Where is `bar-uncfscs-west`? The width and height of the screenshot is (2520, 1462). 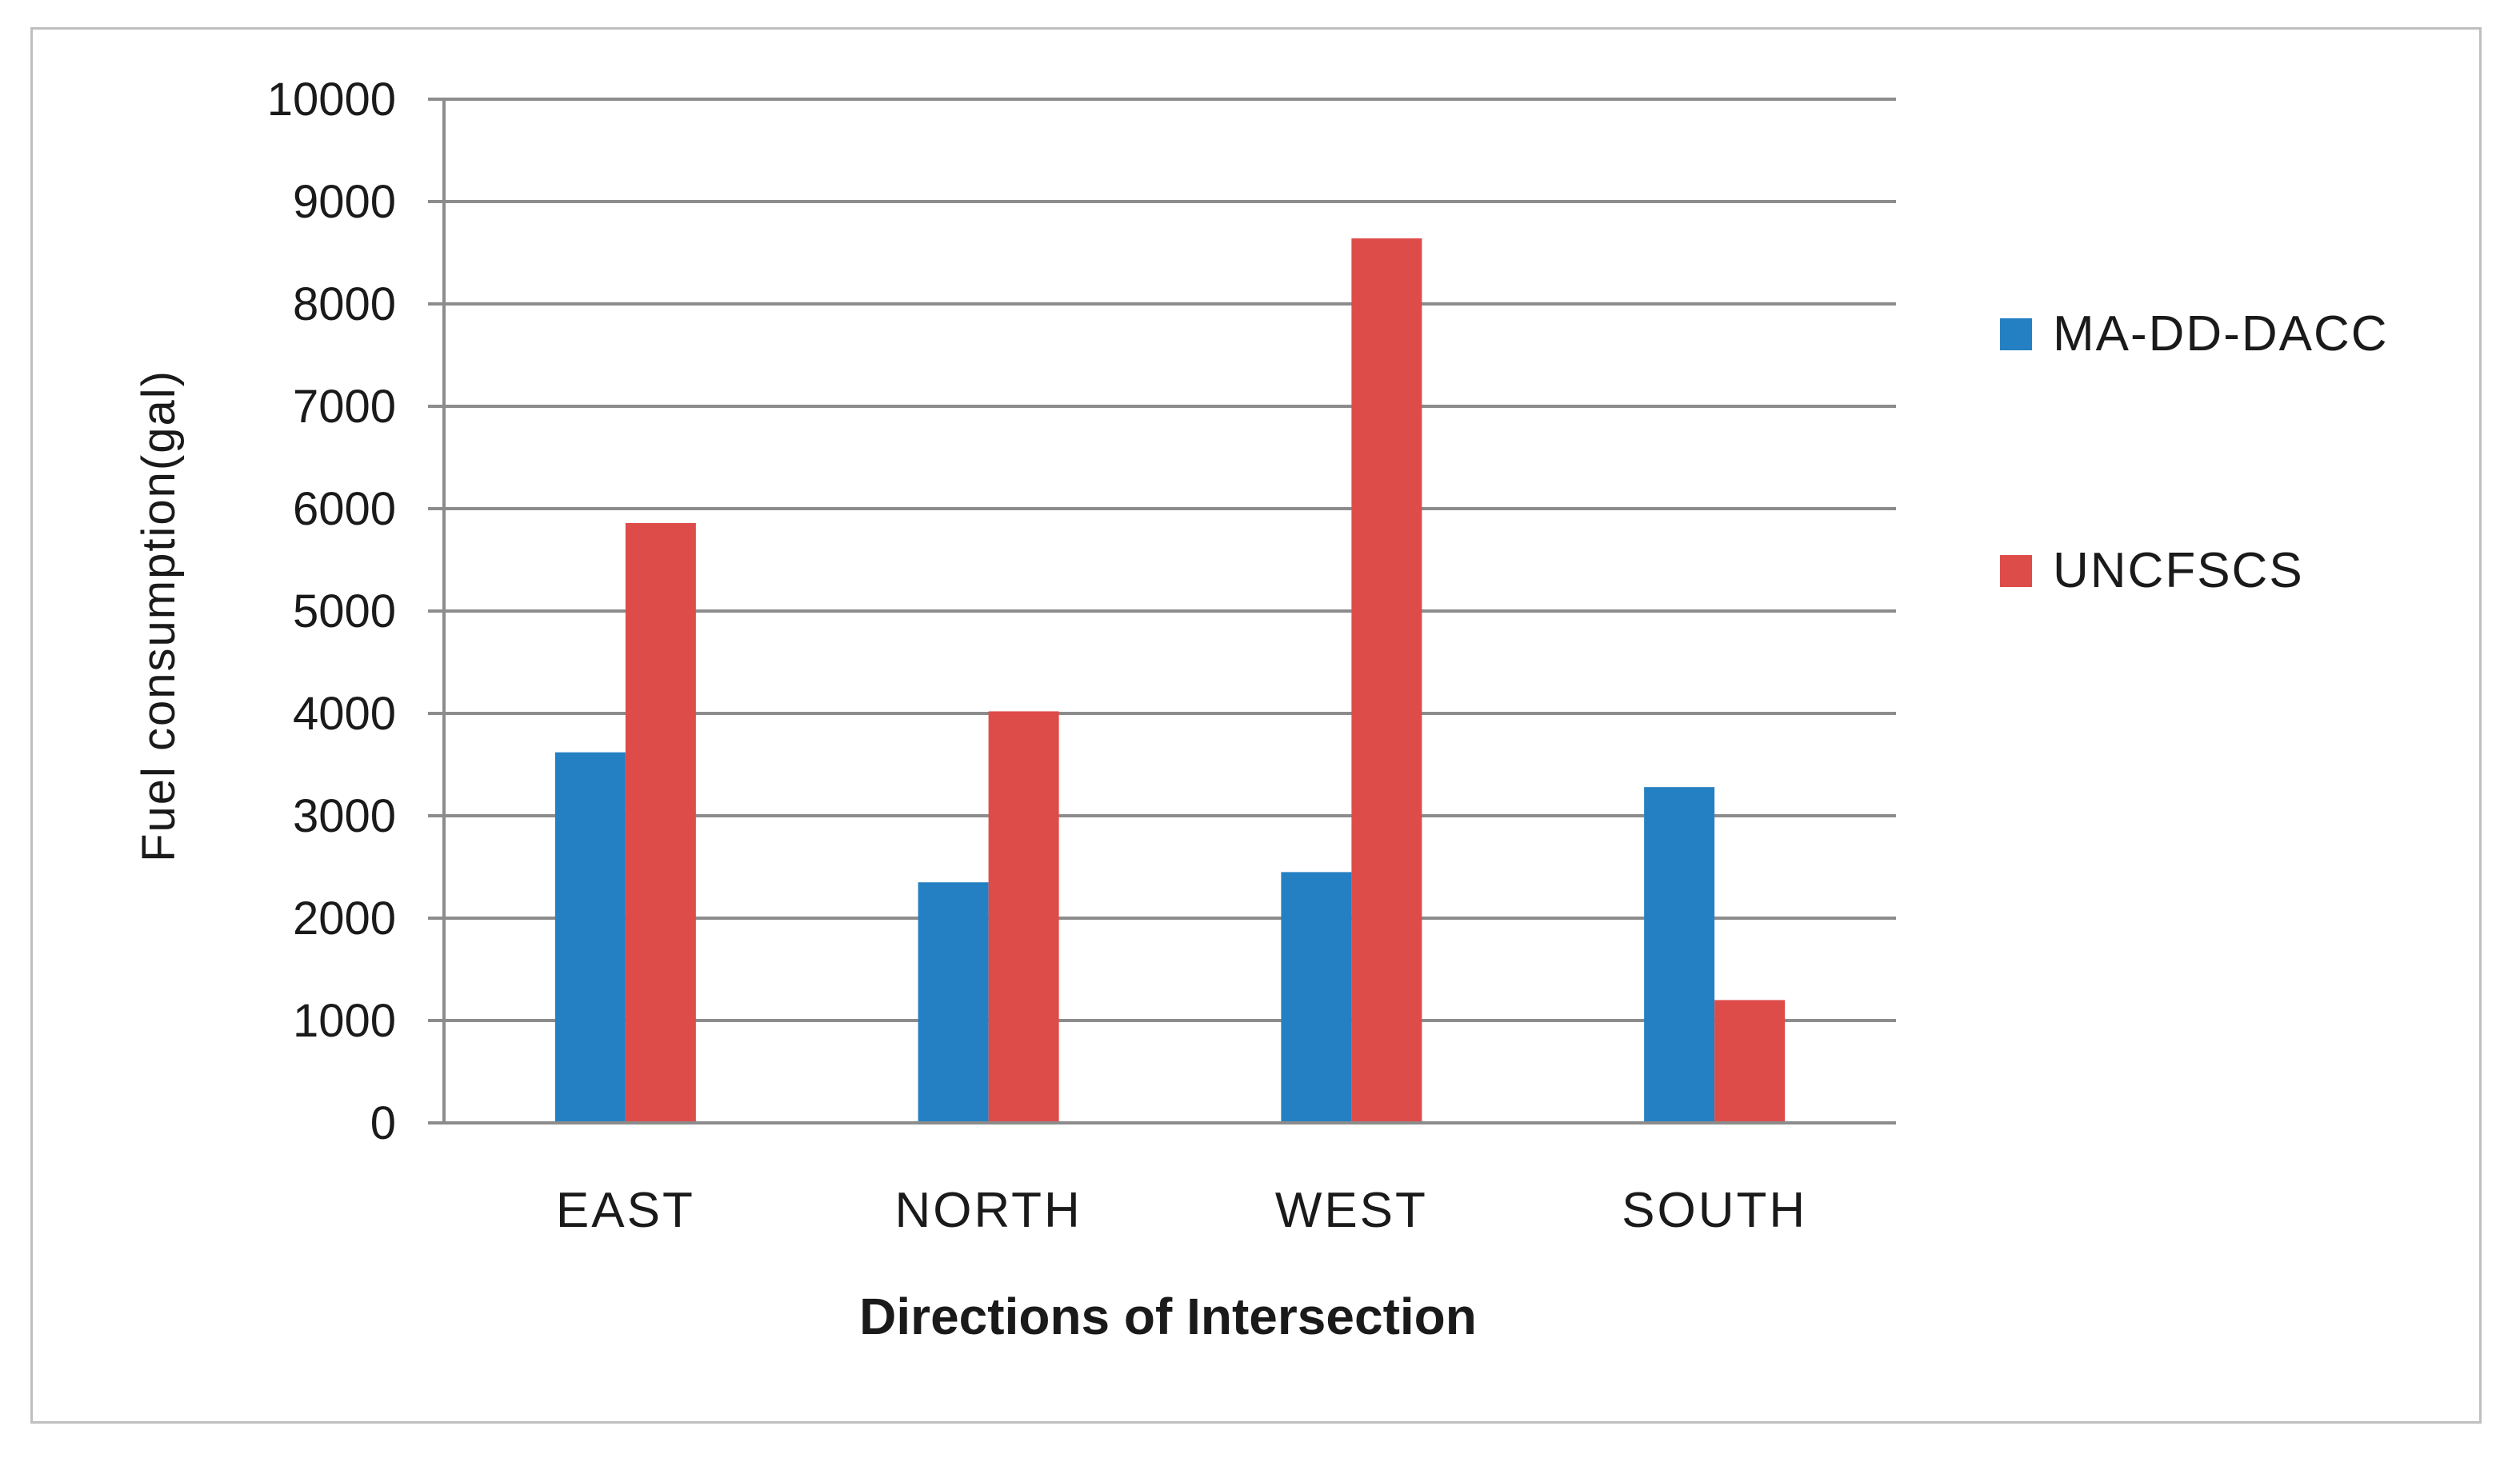
bar-uncfscs-west is located at coordinates (1386, 681).